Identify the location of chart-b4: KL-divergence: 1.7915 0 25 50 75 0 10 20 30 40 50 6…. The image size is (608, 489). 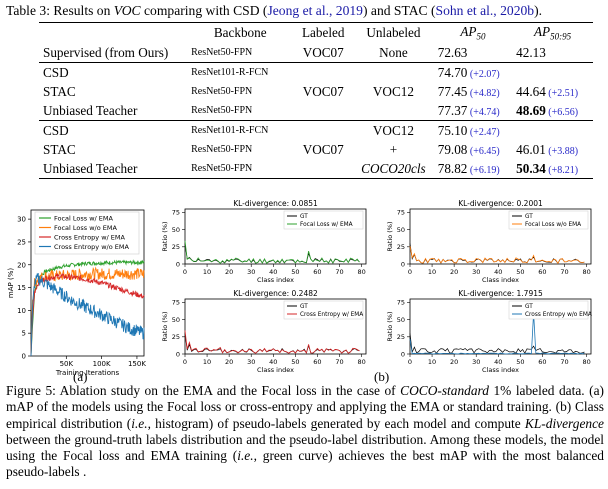
(489, 331).